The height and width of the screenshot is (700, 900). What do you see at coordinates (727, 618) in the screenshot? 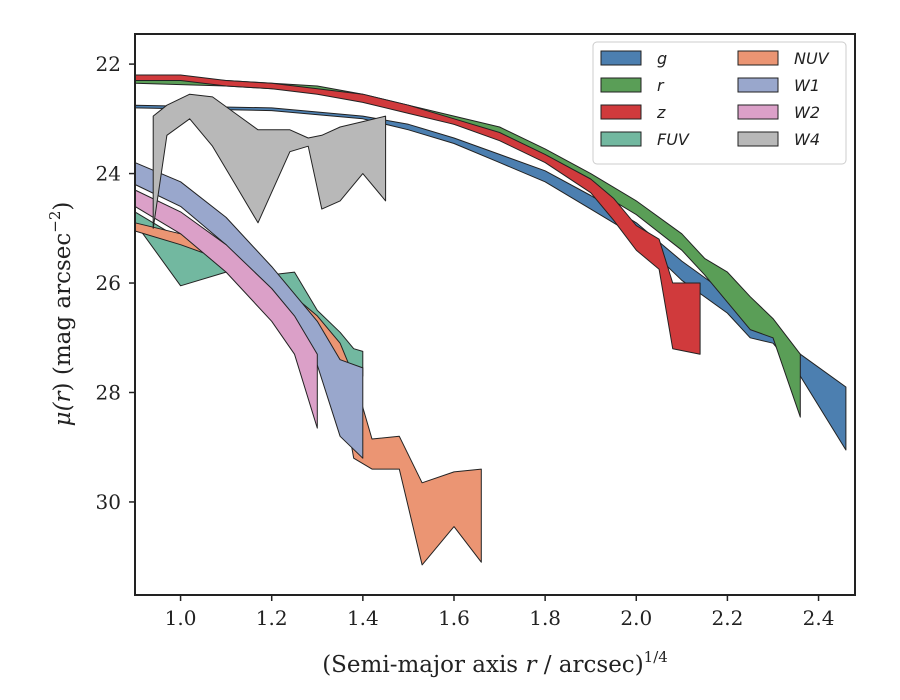
I see `x-tick-label: 2.2` at bounding box center [727, 618].